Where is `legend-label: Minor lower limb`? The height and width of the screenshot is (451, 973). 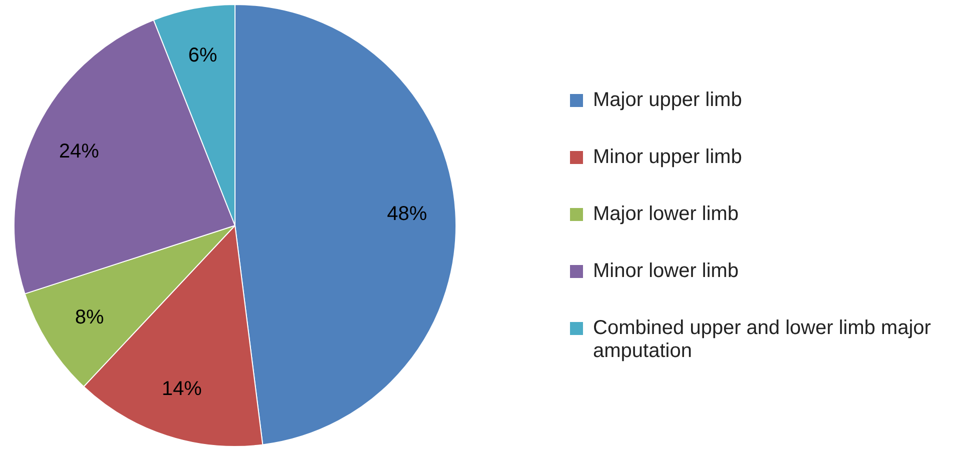
legend-label: Minor lower limb is located at coordinates (666, 271).